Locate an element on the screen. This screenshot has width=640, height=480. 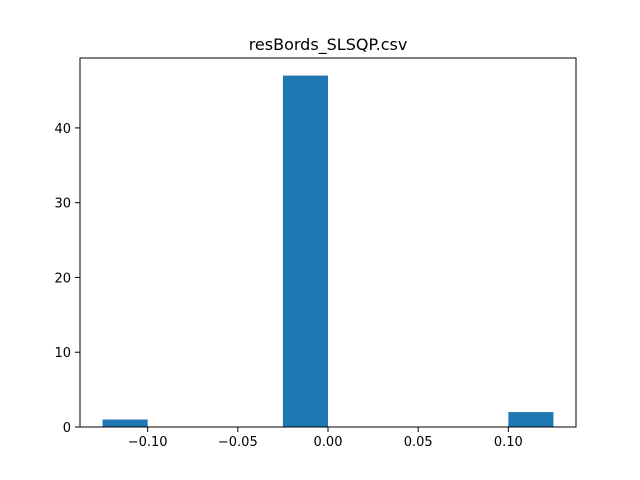
y-tick-label: 40 is located at coordinates (62, 129).